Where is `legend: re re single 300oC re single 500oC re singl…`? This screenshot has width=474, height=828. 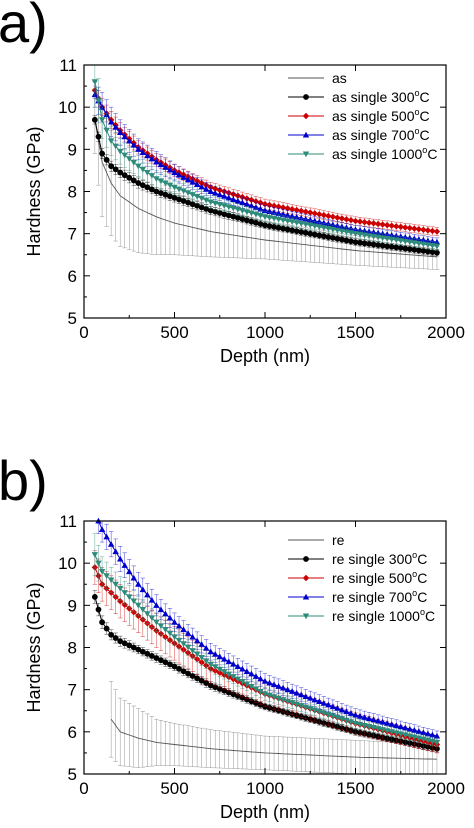 legend: re re single 300oC re single 500oC re singl… is located at coordinates (361, 578).